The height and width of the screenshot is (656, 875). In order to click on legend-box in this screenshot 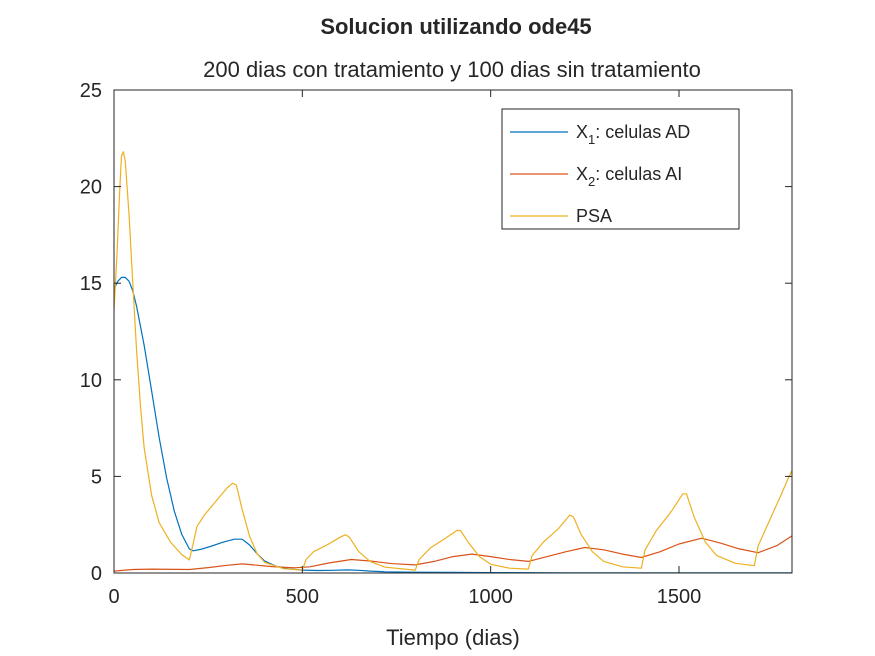, I will do `click(620, 169)`.